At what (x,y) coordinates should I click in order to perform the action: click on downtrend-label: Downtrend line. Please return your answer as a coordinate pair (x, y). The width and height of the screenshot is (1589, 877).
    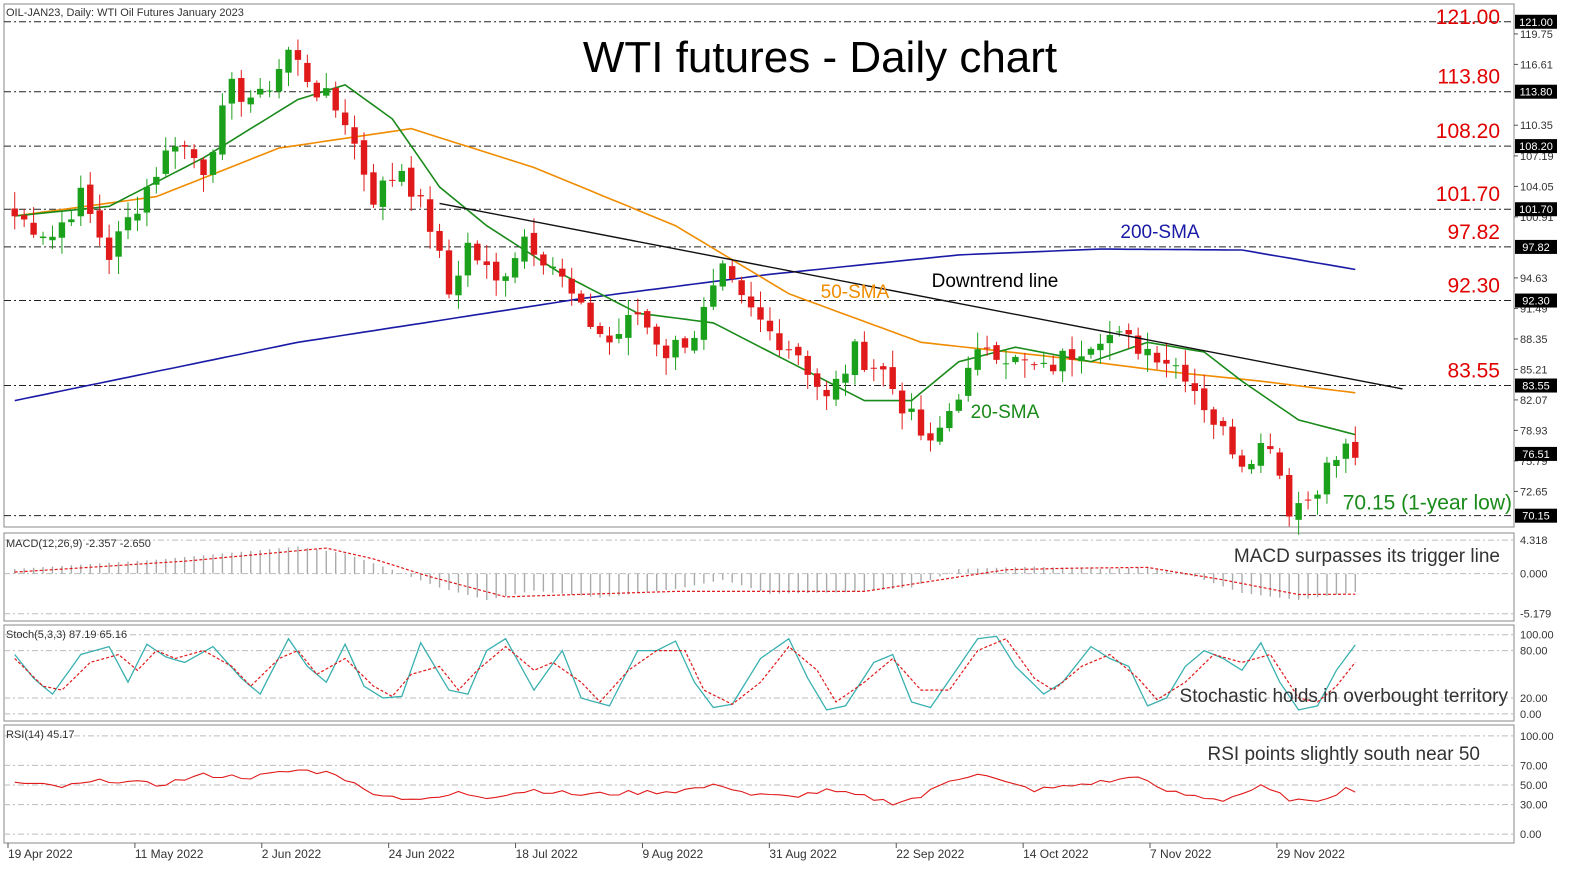
    Looking at the image, I should click on (995, 281).